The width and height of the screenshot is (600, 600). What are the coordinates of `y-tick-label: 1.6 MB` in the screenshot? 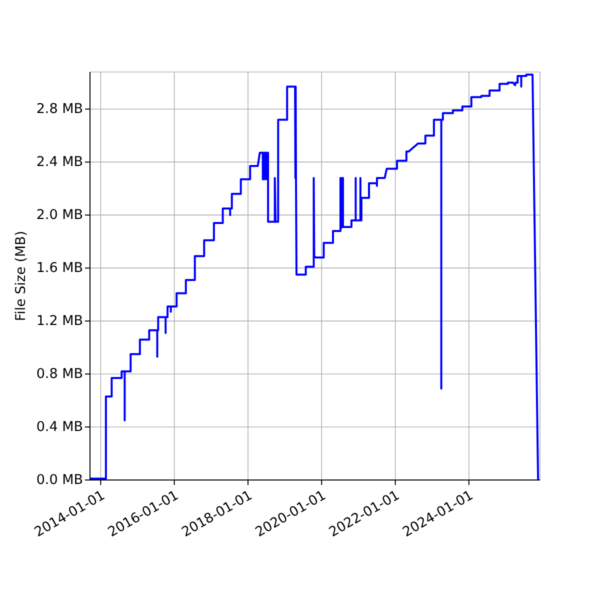 It's located at (59, 268).